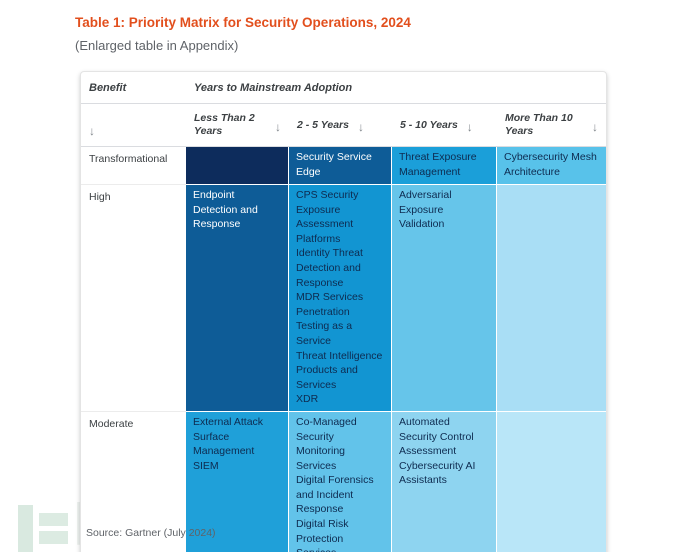  I want to click on matrix-cell: Endpoint Detection and Response, so click(237, 298).